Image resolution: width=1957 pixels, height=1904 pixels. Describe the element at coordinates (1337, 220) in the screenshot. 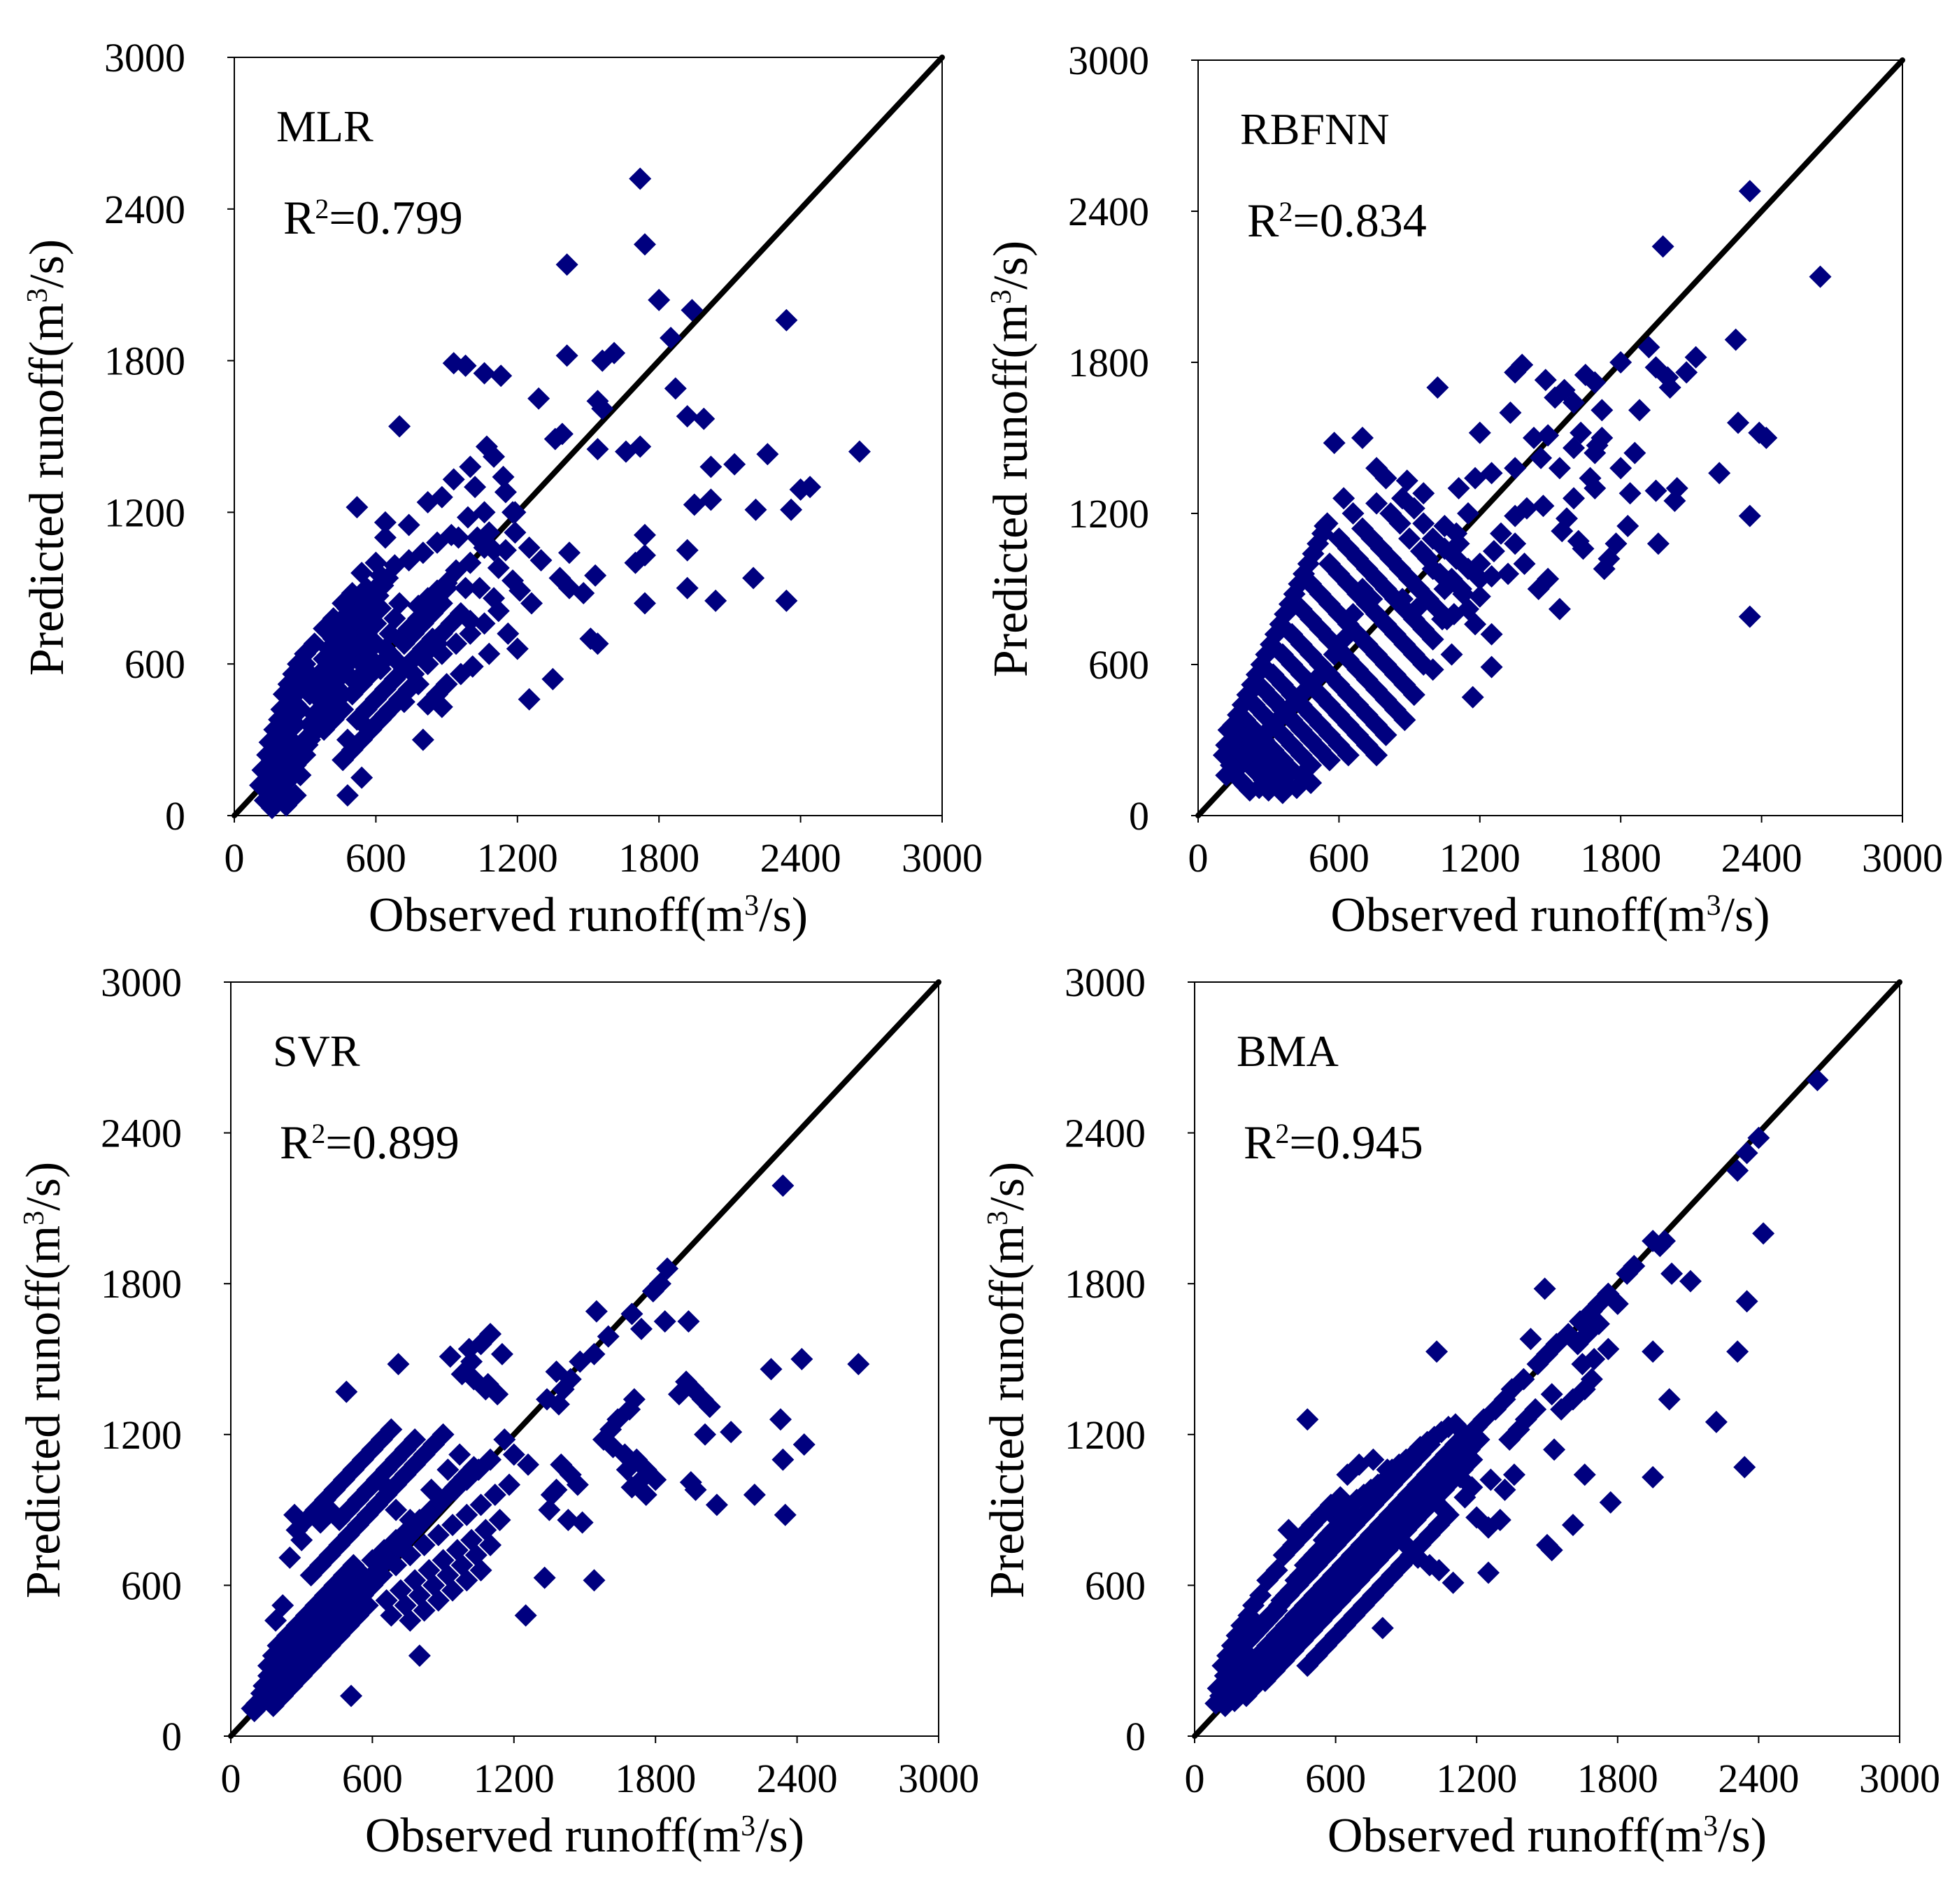

I see `r-squared-label: R2=0.834` at that location.